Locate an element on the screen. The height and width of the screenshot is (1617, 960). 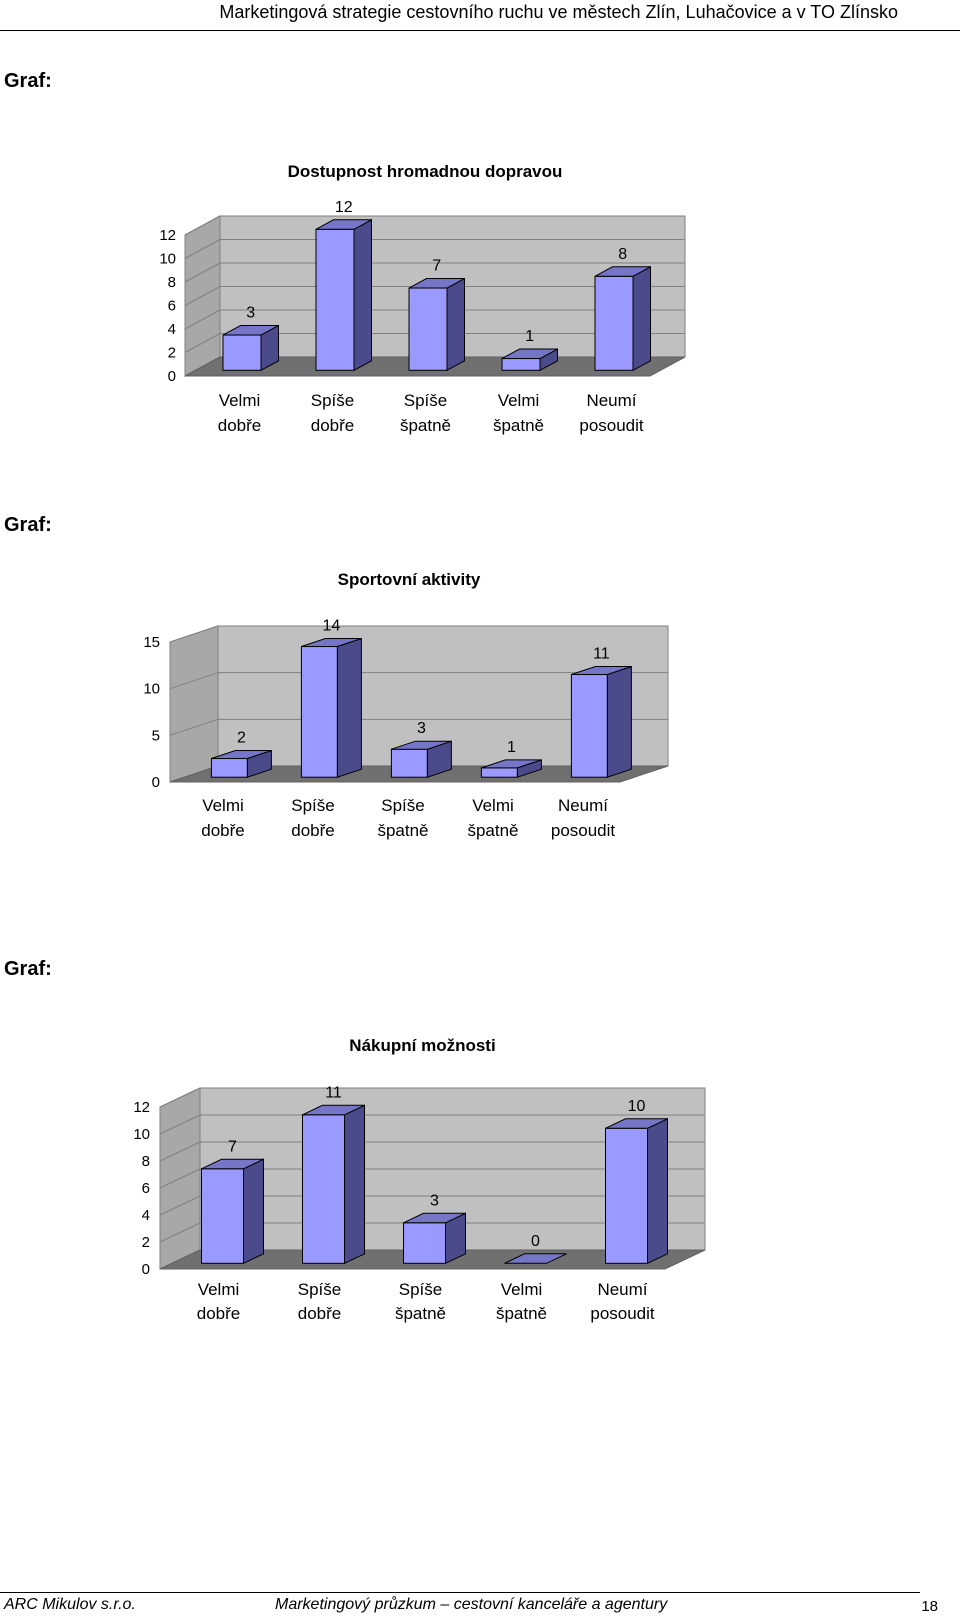
chart-title: Sportovní aktivity is located at coordinates (409, 579).